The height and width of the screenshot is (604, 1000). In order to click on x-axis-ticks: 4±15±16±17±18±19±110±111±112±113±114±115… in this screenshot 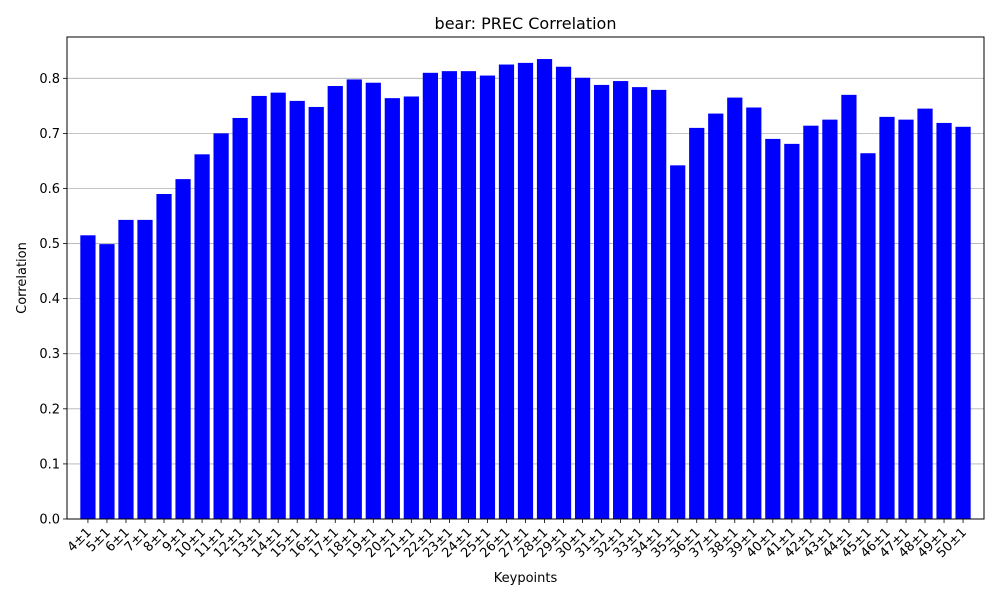, I will do `click(517, 540)`.